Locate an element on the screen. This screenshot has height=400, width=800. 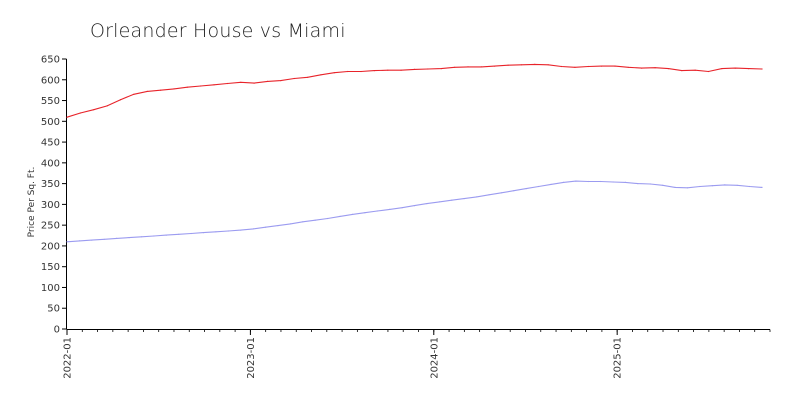
y-tick-label: 600 is located at coordinates (50, 80).